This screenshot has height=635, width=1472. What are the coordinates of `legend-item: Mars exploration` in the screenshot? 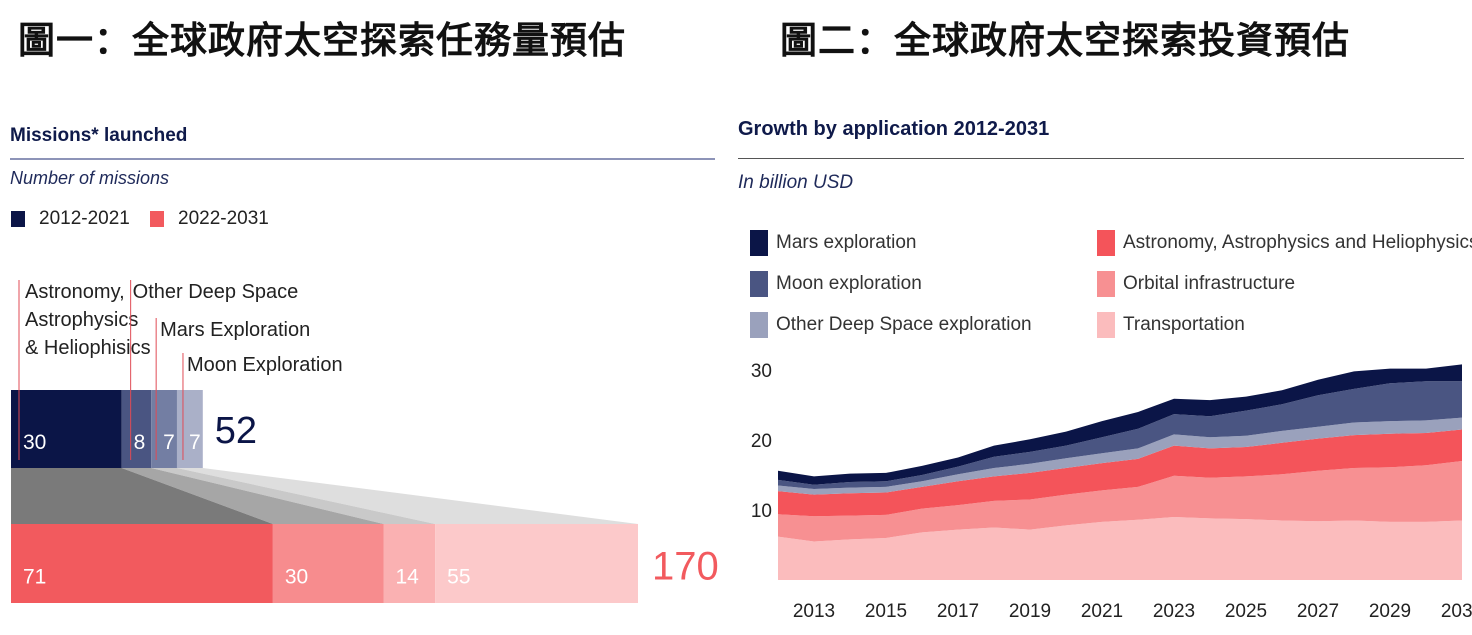 It's located at (833, 243).